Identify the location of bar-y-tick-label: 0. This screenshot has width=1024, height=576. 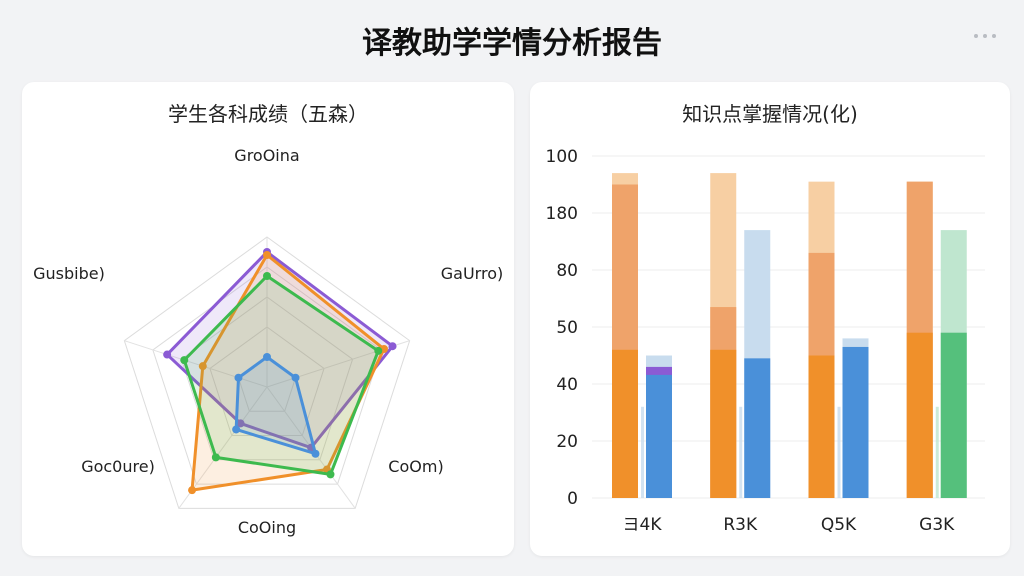
(572, 499).